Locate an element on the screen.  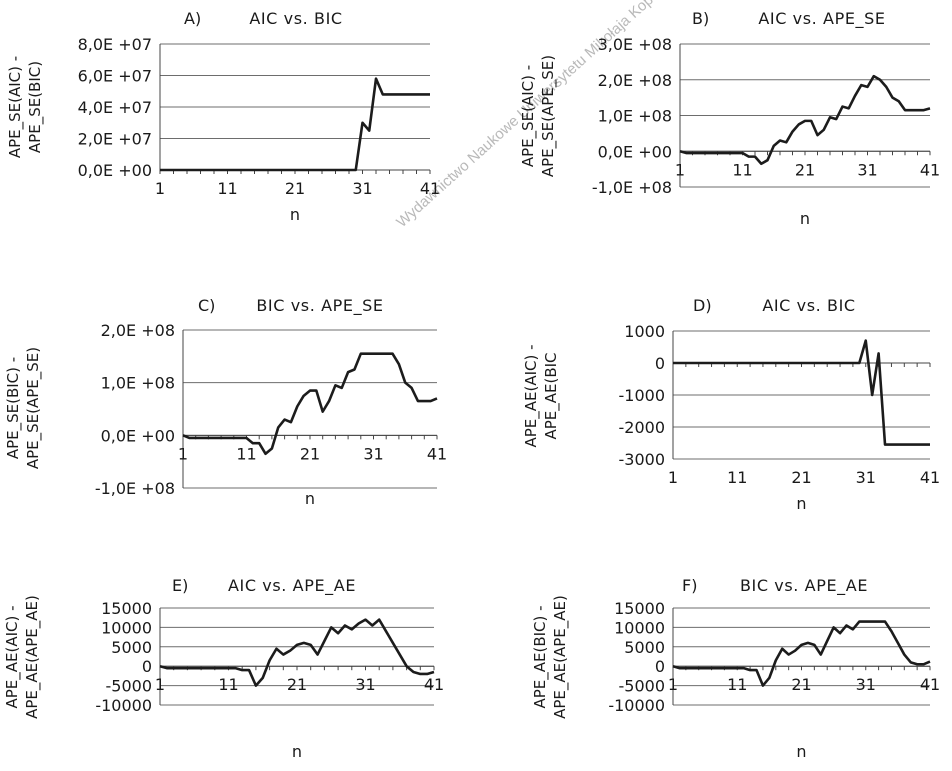
y-axis-label: APE_SE(BIC) - APE_SE(APE_SE) is located at coordinates (23, 408).